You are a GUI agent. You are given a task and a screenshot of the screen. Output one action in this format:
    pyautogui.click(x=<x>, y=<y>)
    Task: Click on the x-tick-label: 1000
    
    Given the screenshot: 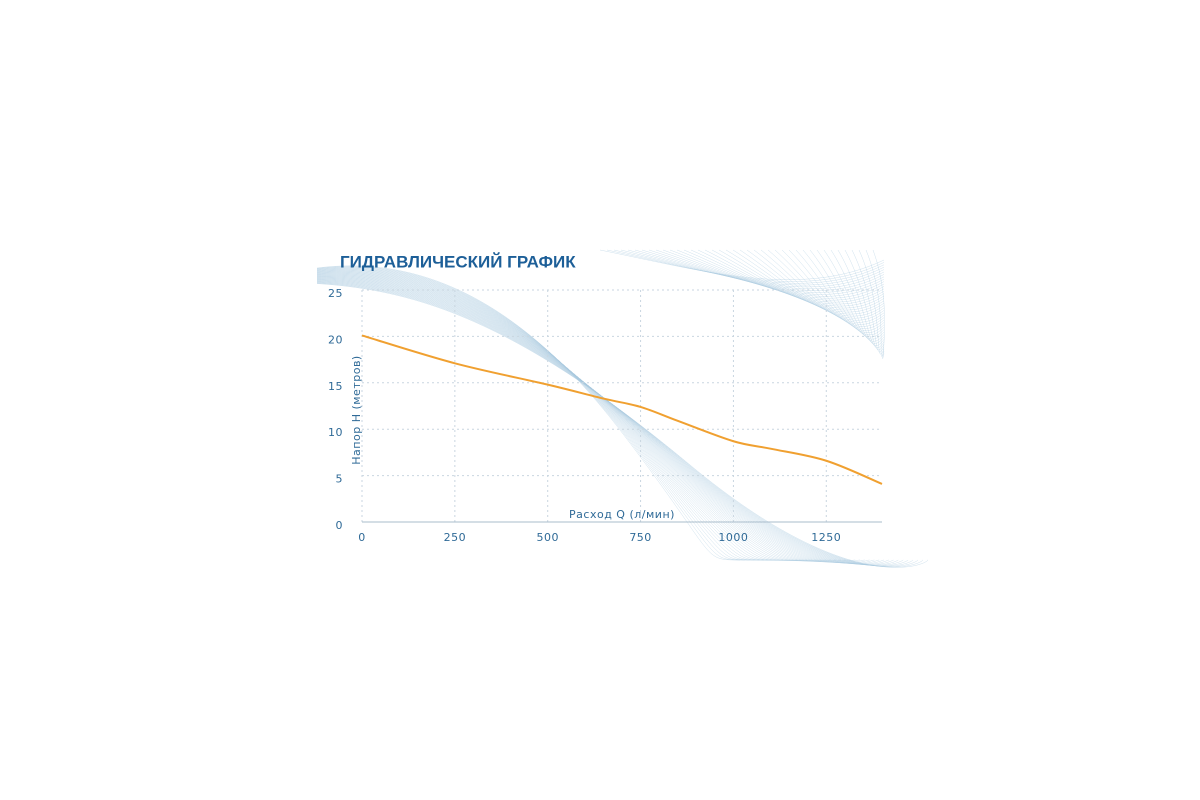 What is the action you would take?
    pyautogui.click(x=733, y=537)
    